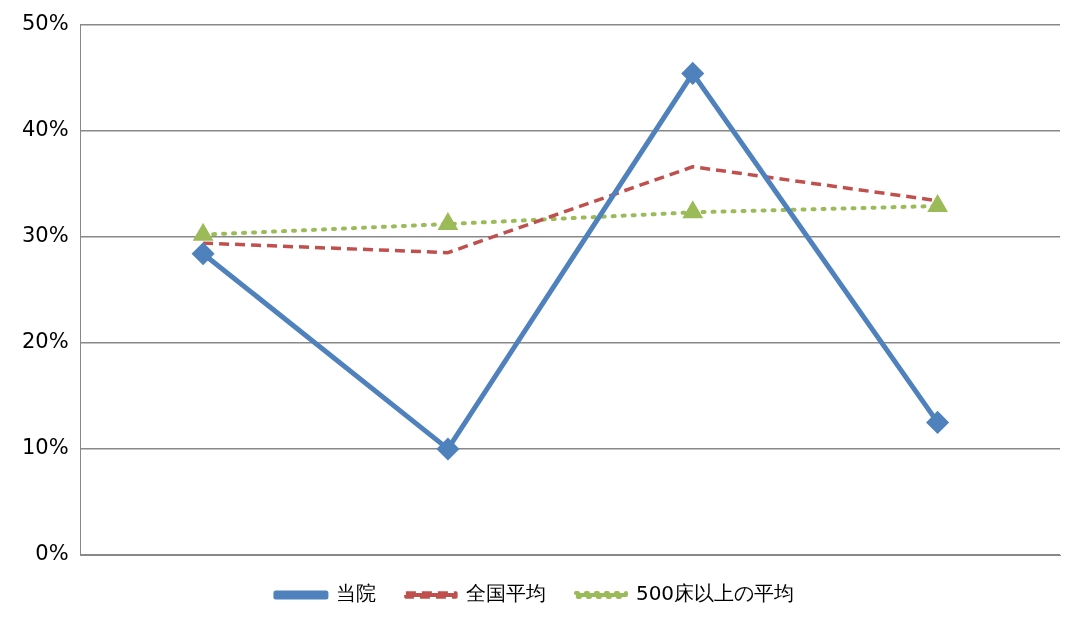 Image resolution: width=1080 pixels, height=625 pixels. I want to click on legend-label: 全国平均, so click(505, 593).